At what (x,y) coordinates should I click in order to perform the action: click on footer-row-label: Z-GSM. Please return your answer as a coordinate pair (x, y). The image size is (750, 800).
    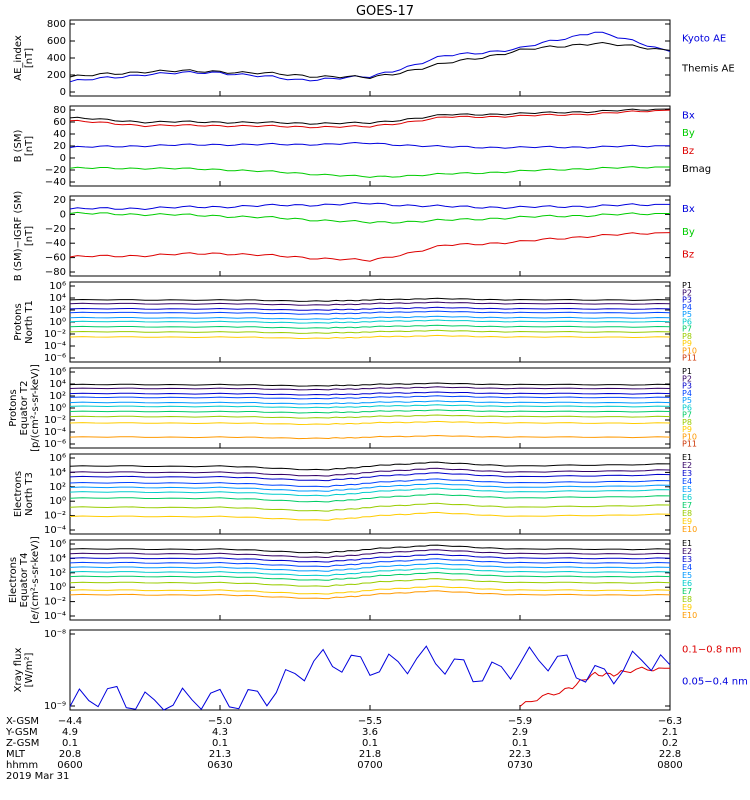
    Looking at the image, I should click on (22, 743).